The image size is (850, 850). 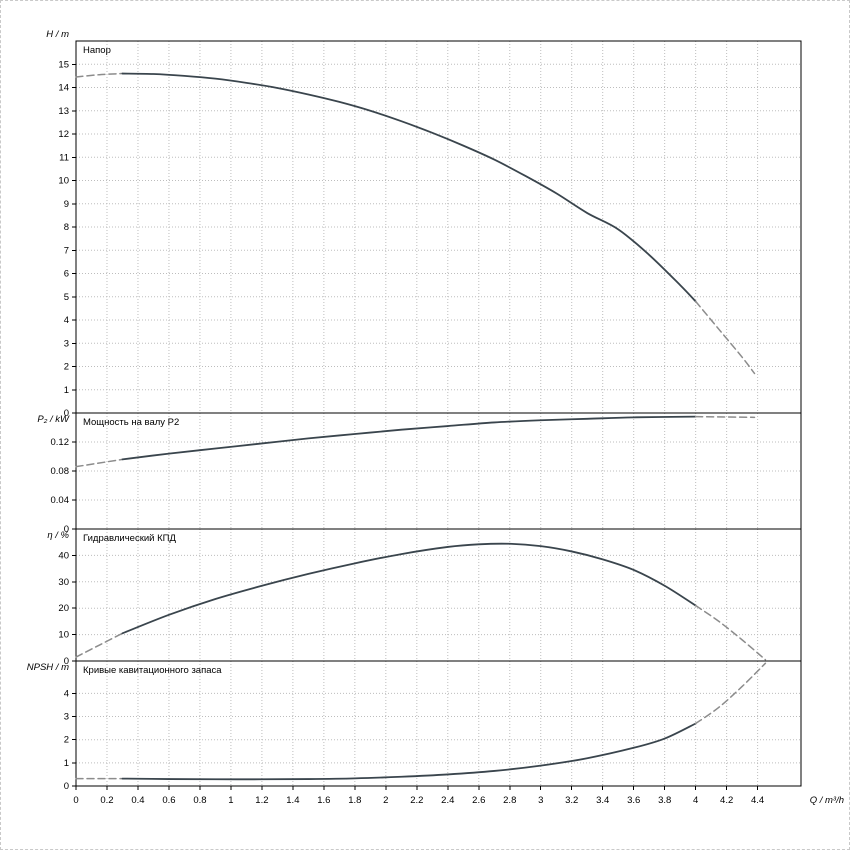 I want to click on x-tick-label: 1.6, so click(x=323, y=800).